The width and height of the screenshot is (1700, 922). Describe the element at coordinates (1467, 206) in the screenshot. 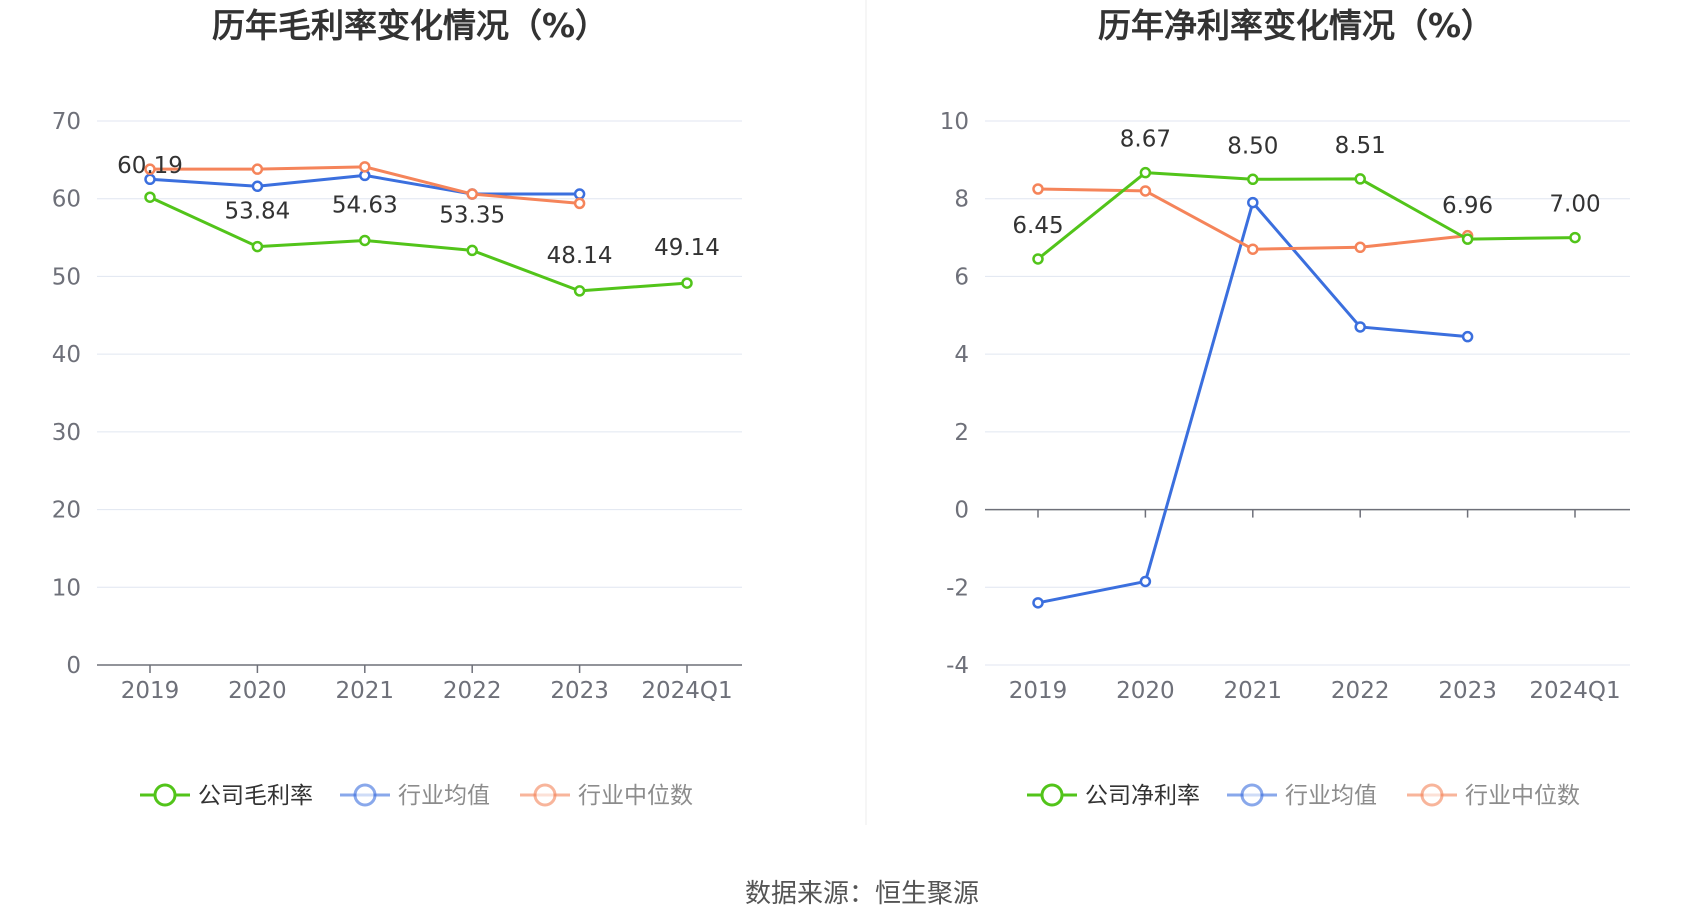

I see `data-label: 6.96` at that location.